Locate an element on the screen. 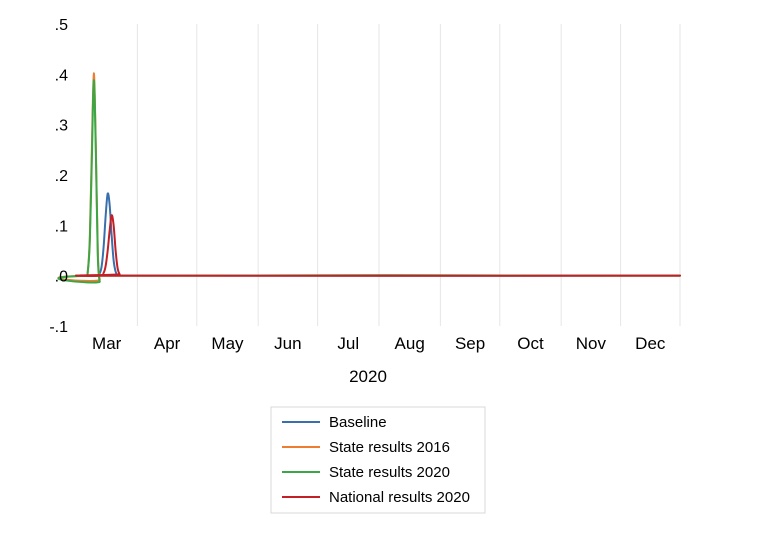 Image resolution: width=770 pixels, height=536 pixels. series-line-baseline is located at coordinates (378, 234).